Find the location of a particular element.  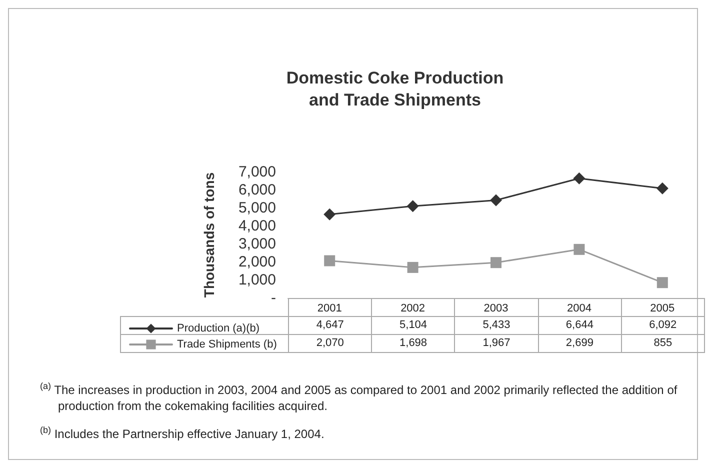

data-label: 2,070 is located at coordinates (330, 343).